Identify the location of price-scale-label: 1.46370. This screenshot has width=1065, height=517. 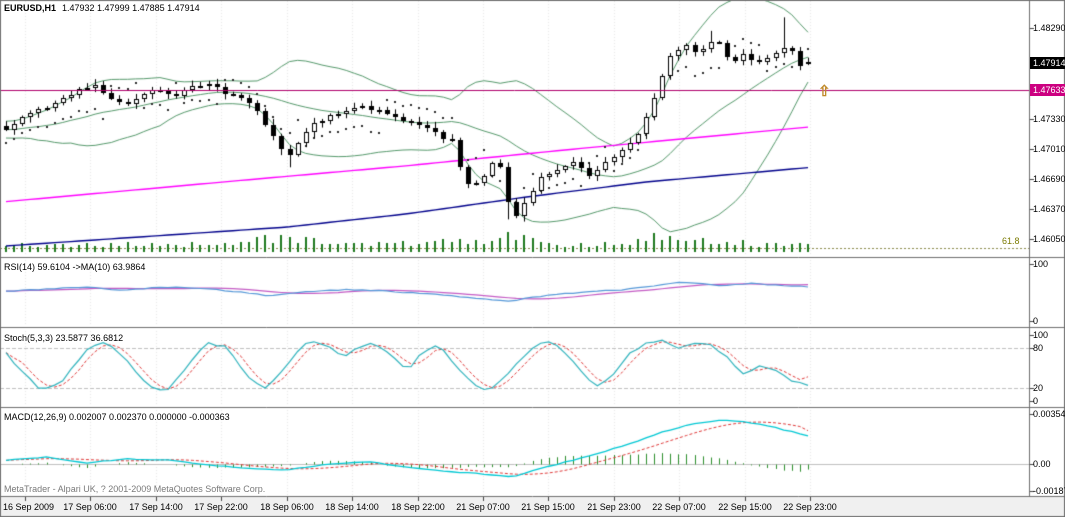
(1049, 209).